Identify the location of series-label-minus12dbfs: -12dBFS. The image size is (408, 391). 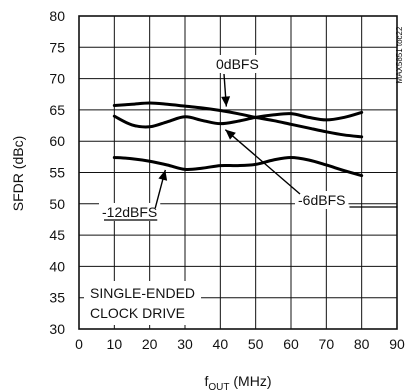
(129, 212).